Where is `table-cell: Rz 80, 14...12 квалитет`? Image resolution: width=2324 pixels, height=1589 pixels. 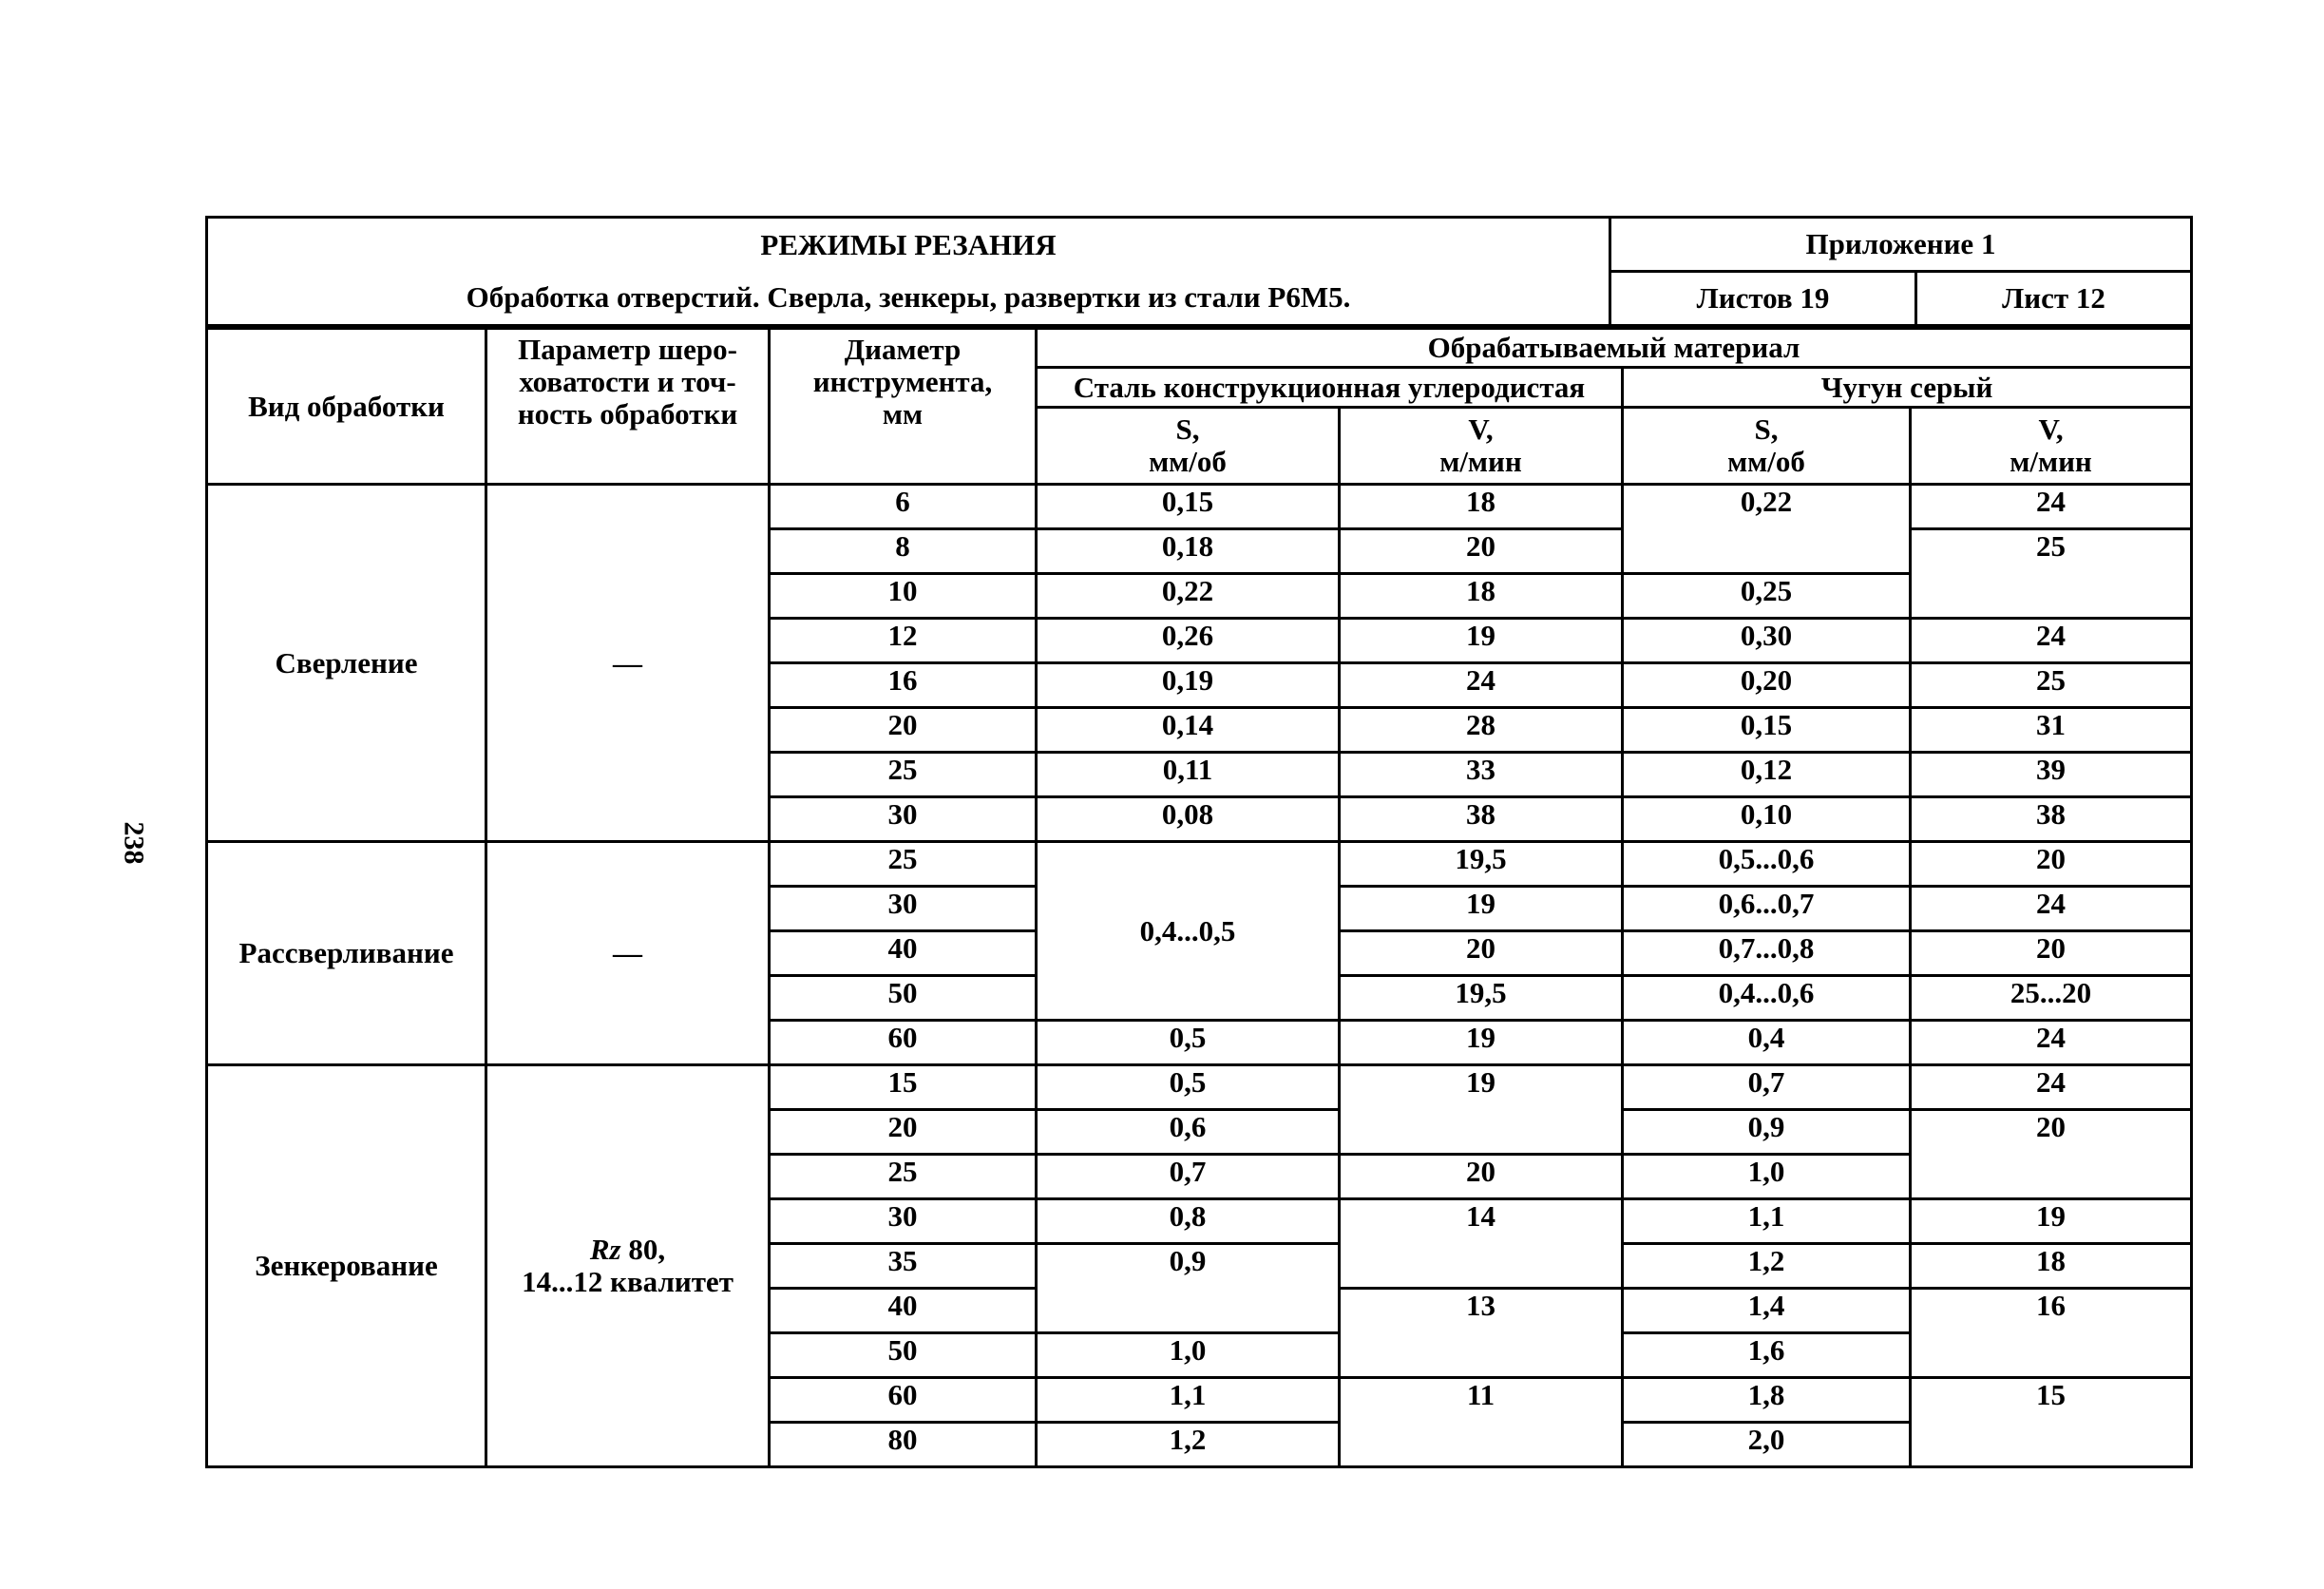
table-cell: Rz 80, 14...12 квалитет is located at coordinates (628, 1265).